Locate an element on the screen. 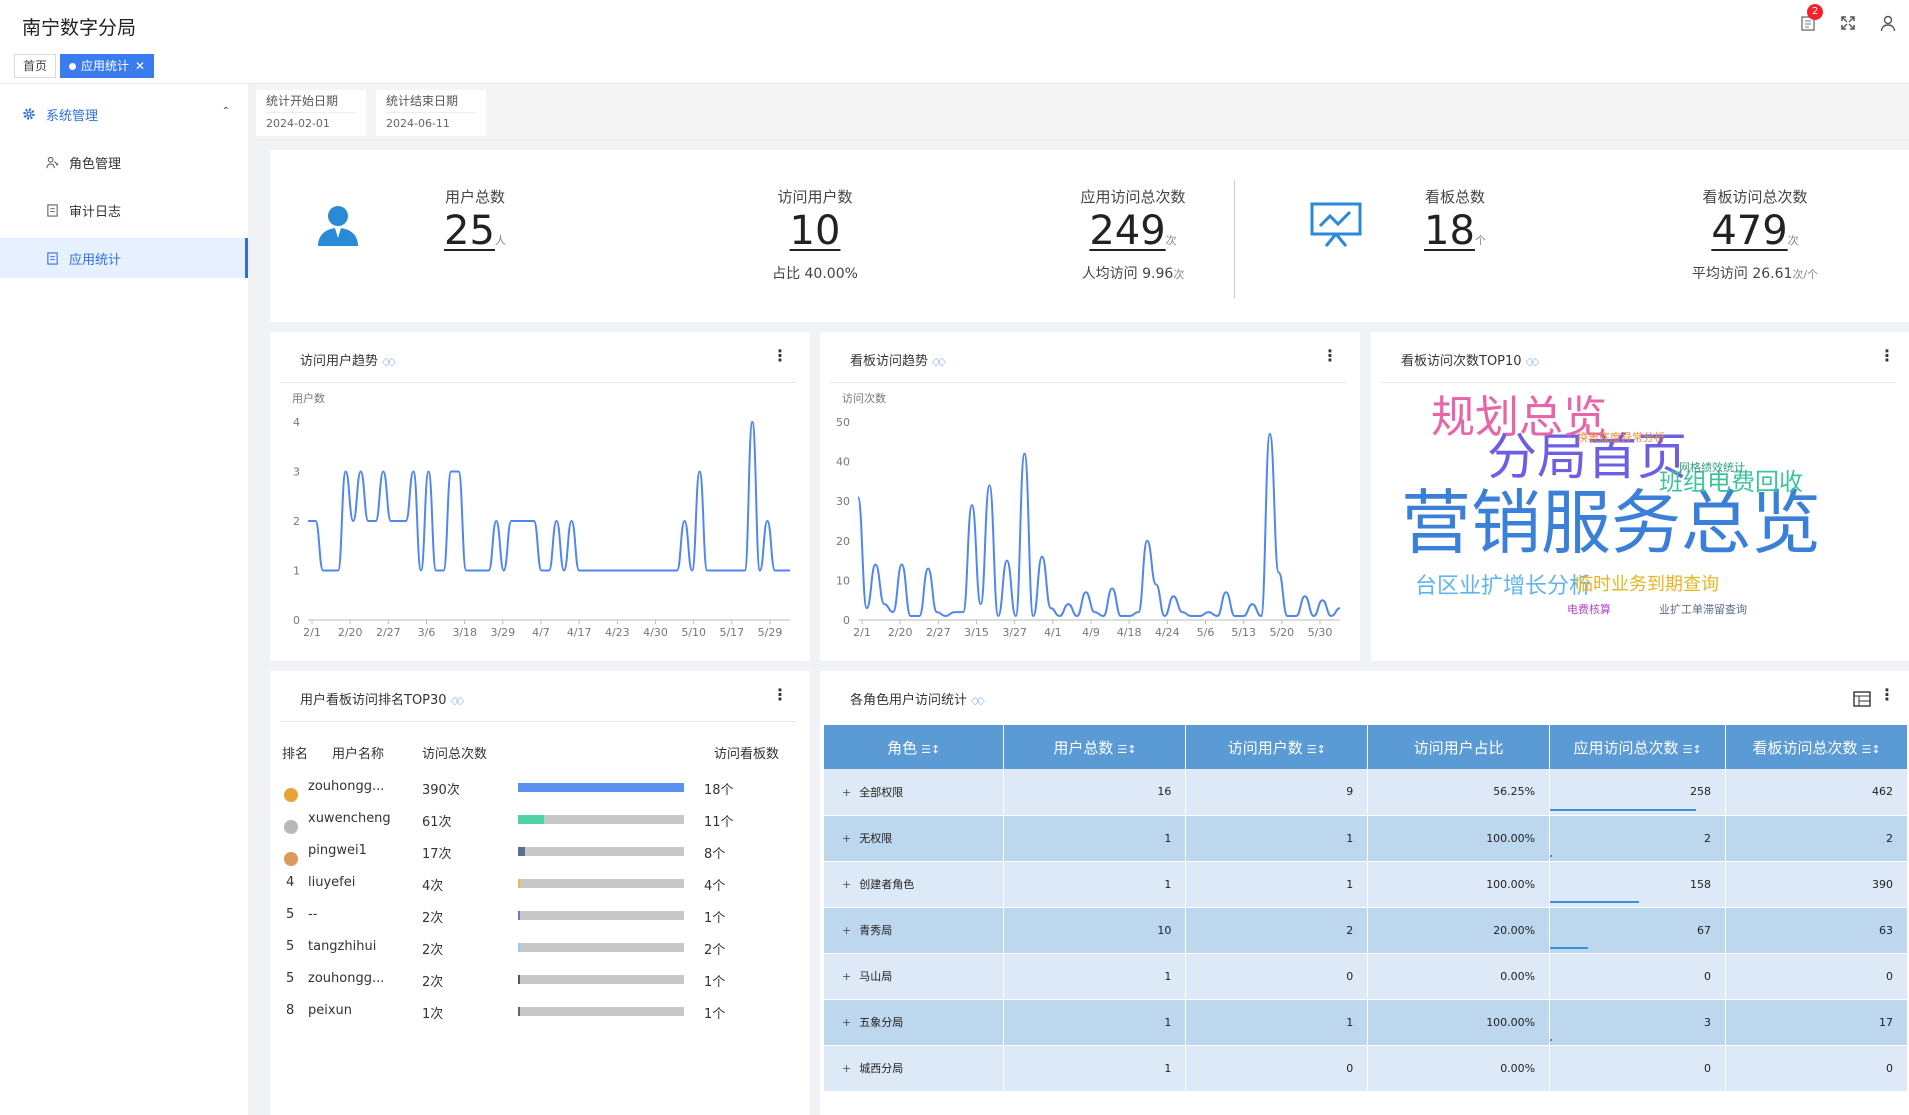 The height and width of the screenshot is (1115, 1909). wordcloud-word: 营销服务总览 is located at coordinates (1611, 523).